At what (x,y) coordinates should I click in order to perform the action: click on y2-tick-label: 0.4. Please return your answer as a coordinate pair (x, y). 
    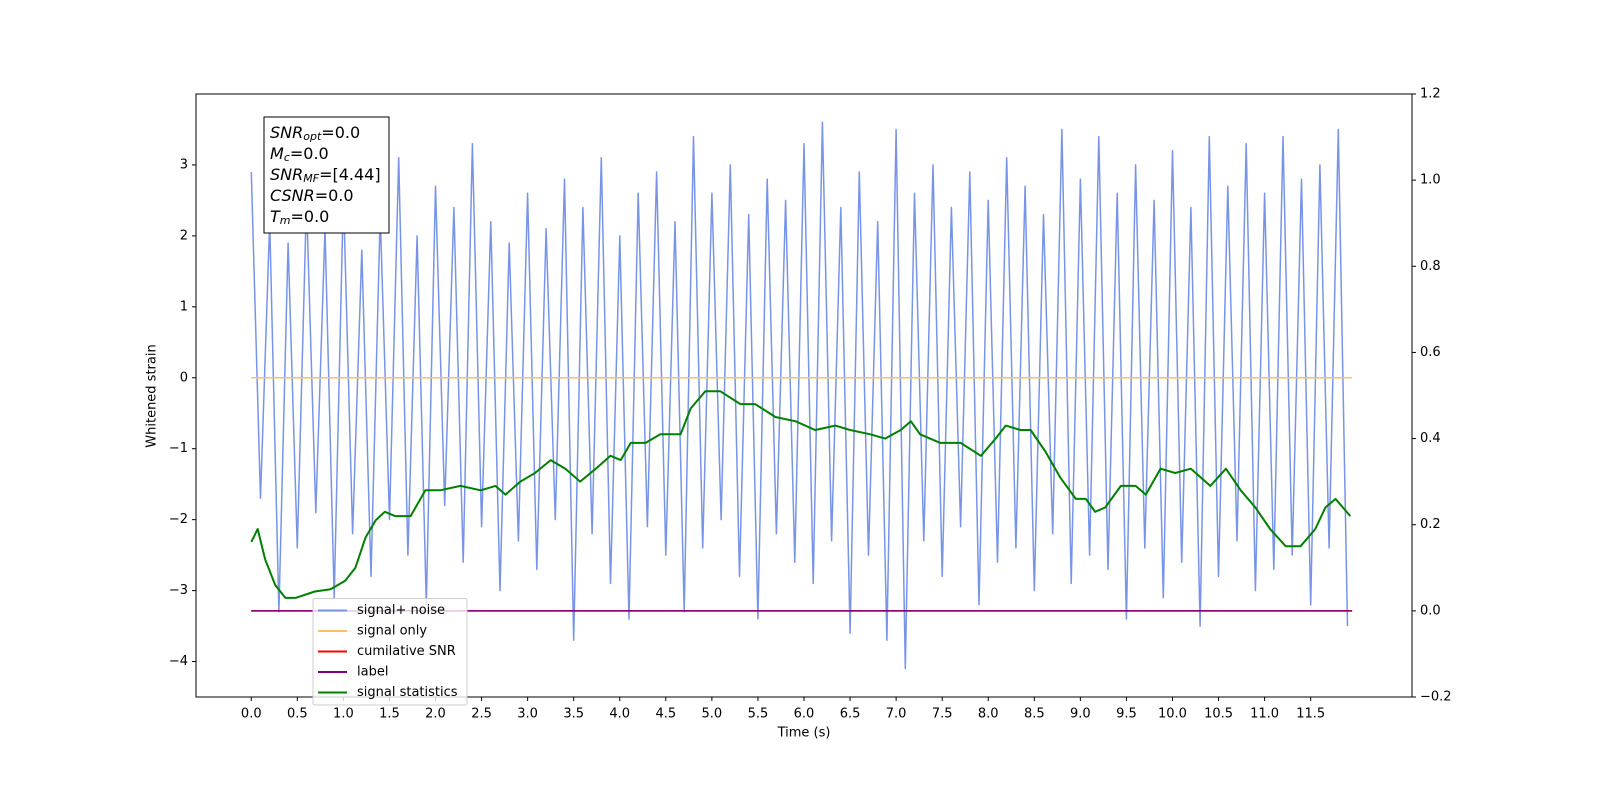
    Looking at the image, I should click on (1430, 438).